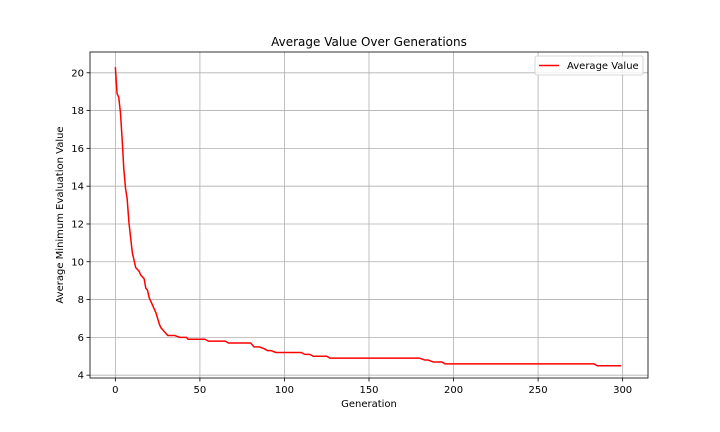 This screenshot has width=720, height=432. Describe the element at coordinates (77, 262) in the screenshot. I see `y-tick-label: 10` at that location.